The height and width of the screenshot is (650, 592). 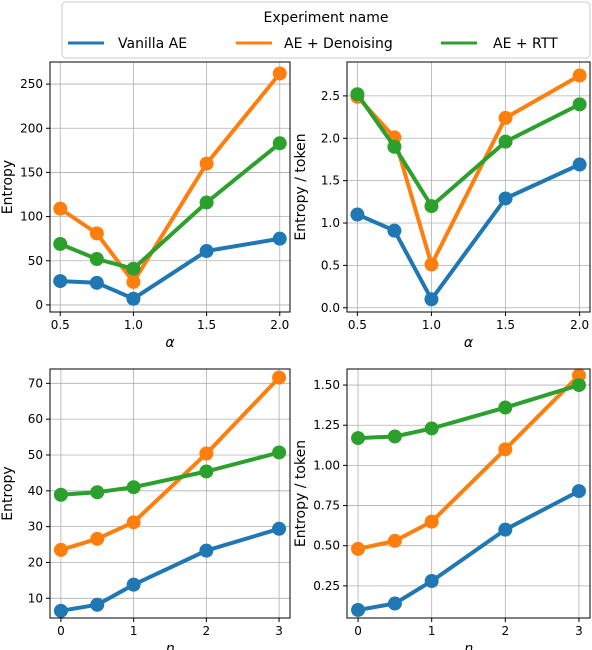 What do you see at coordinates (279, 325) in the screenshot?
I see `x-tick-label: 2.0` at bounding box center [279, 325].